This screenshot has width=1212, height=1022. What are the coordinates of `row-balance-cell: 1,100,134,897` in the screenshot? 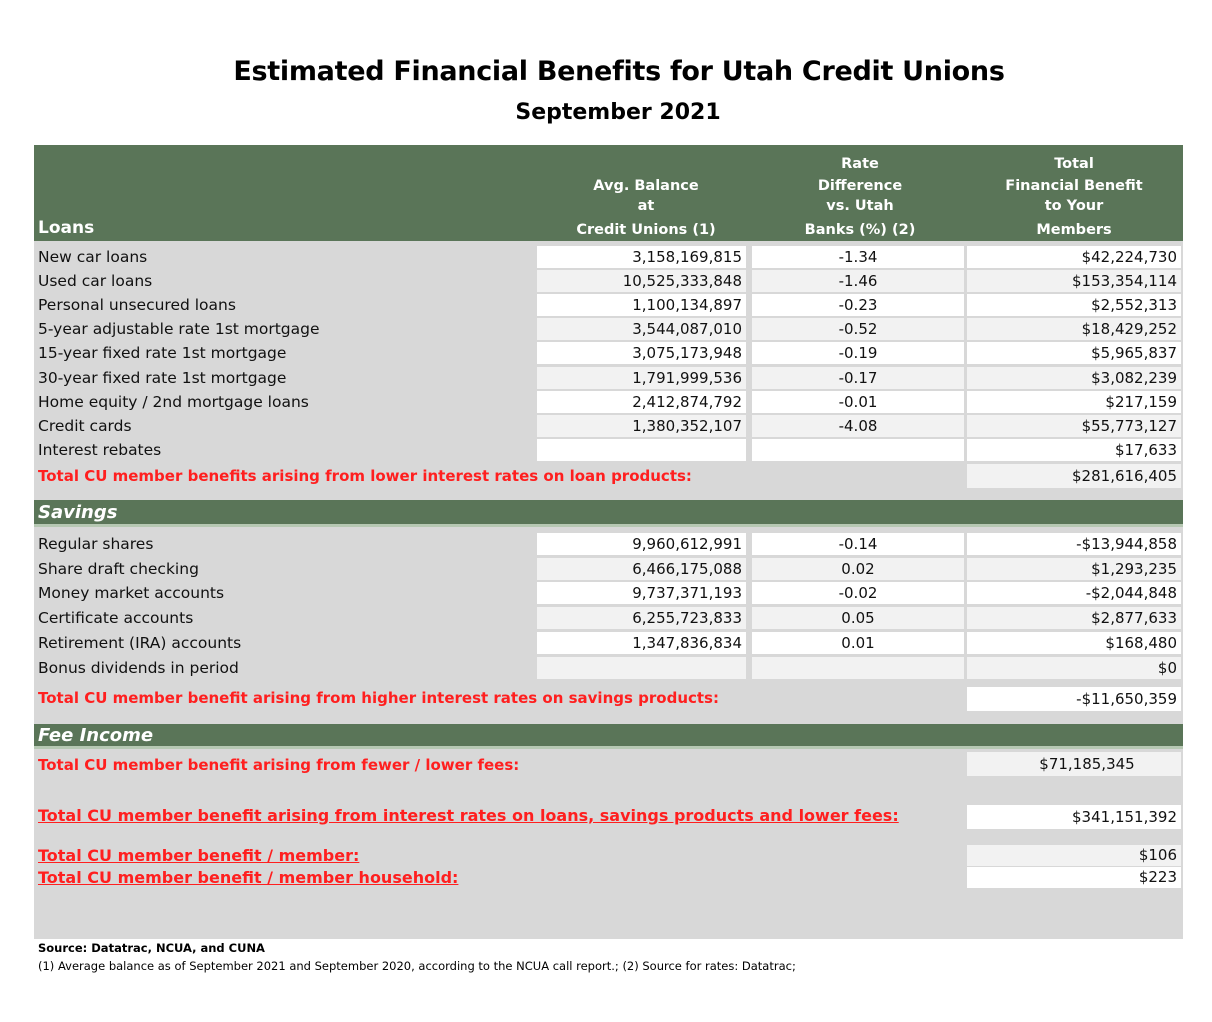 It's located at (641, 305).